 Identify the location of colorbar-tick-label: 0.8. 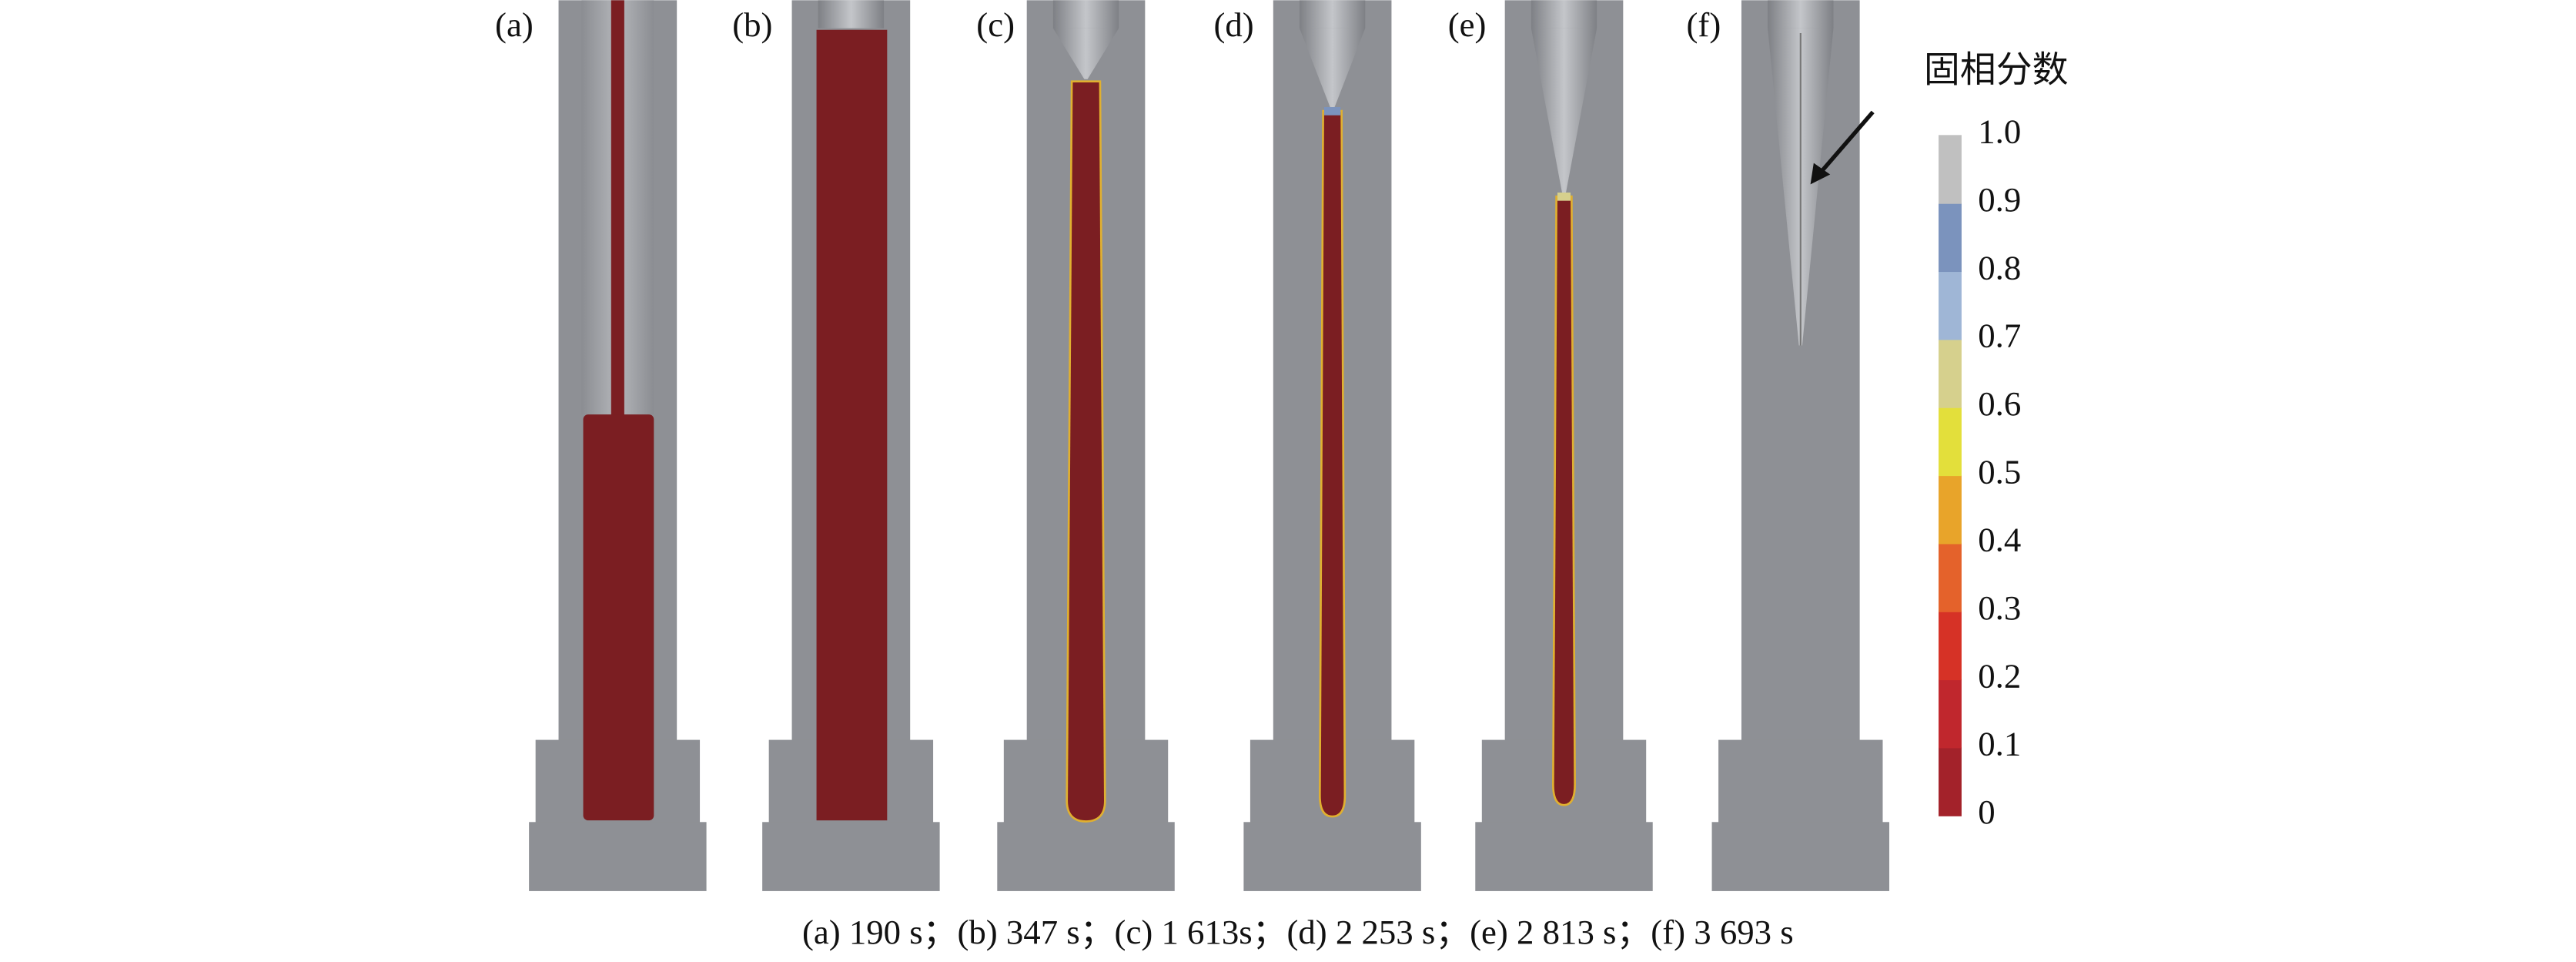
(2000, 267).